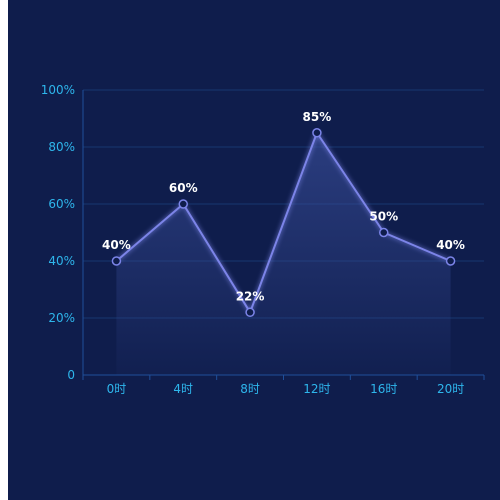 This screenshot has height=500, width=500. Describe the element at coordinates (61, 318) in the screenshot. I see `y-tick-label-1: 20%` at that location.